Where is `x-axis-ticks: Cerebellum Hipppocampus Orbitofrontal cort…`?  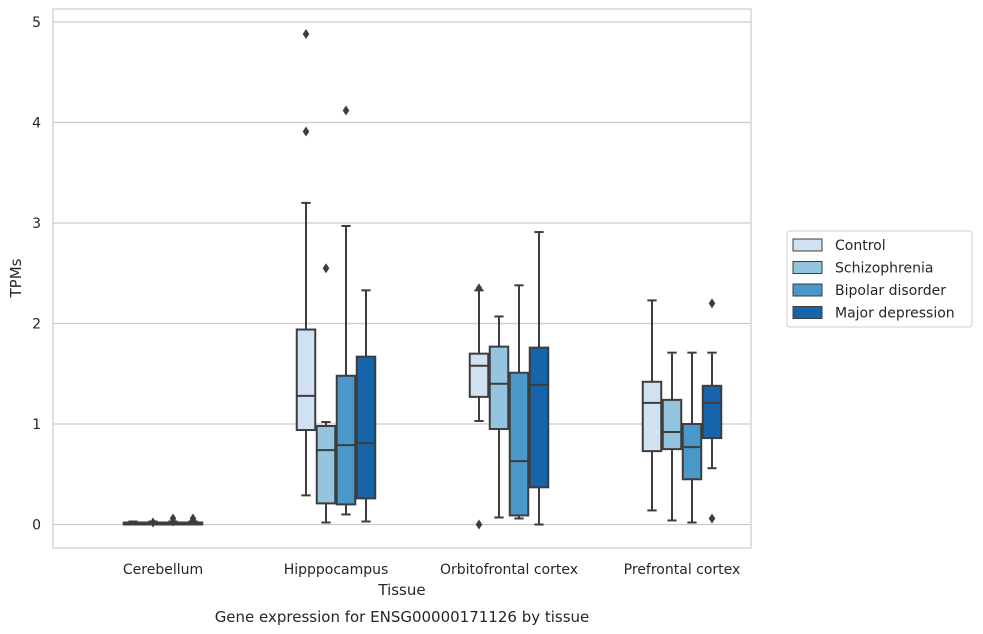 x-axis-ticks: Cerebellum Hipppocampus Orbitofrontal cort… is located at coordinates (431, 570).